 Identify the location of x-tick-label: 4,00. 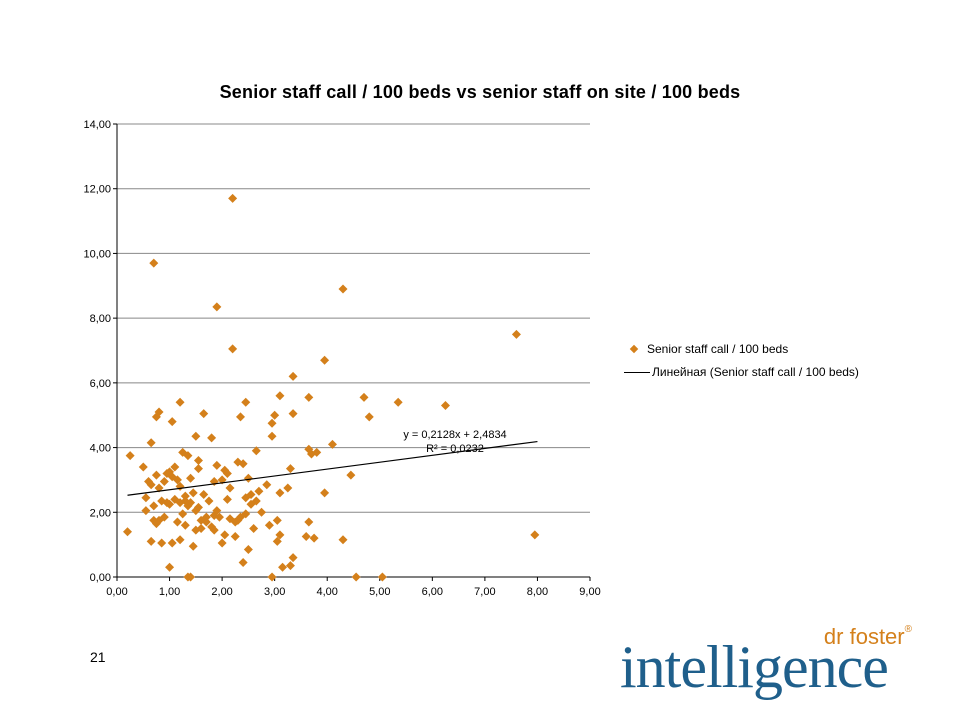
(327, 592).